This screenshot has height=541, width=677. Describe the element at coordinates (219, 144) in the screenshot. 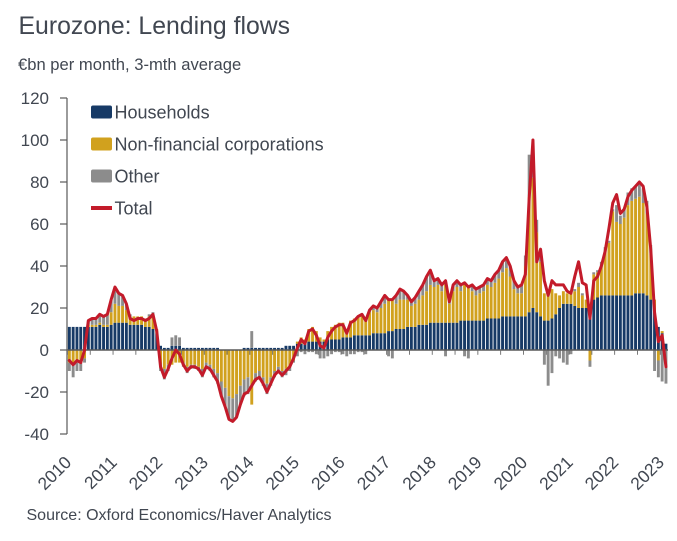

I see `svg-text: Non-financial corporations` at that location.